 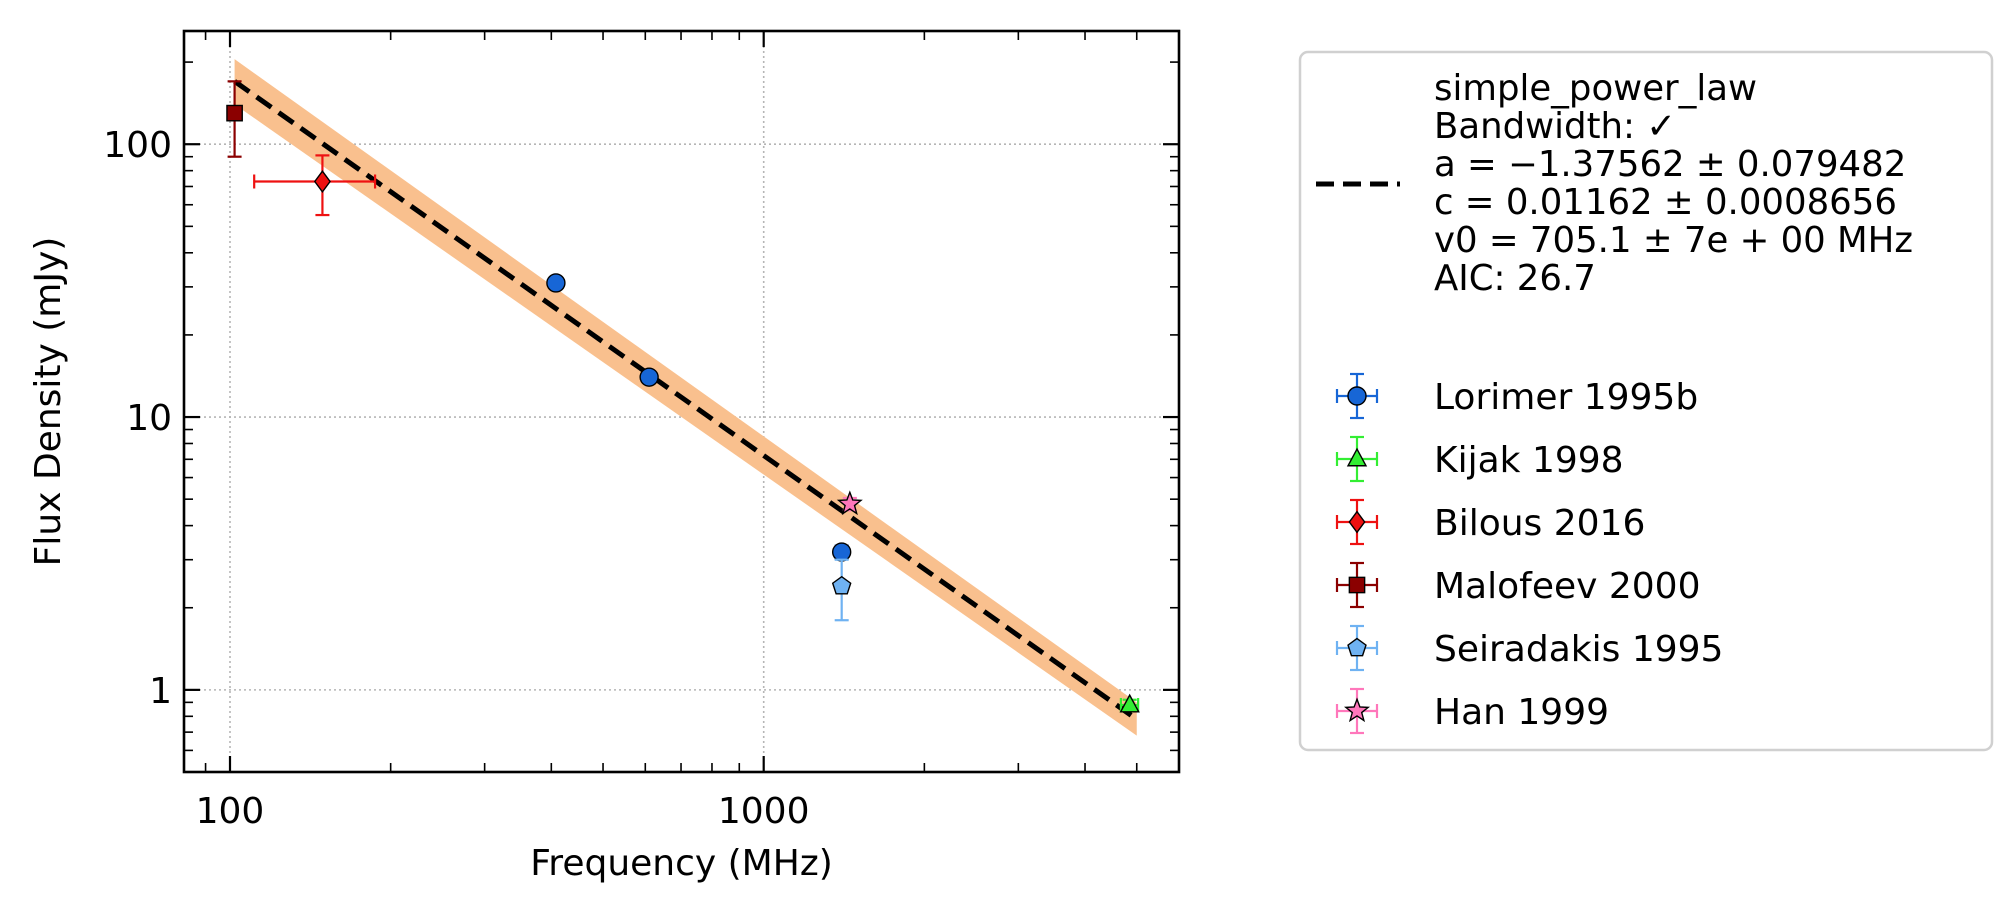 What do you see at coordinates (230, 811) in the screenshot?
I see `x-tick-label: 100` at bounding box center [230, 811].